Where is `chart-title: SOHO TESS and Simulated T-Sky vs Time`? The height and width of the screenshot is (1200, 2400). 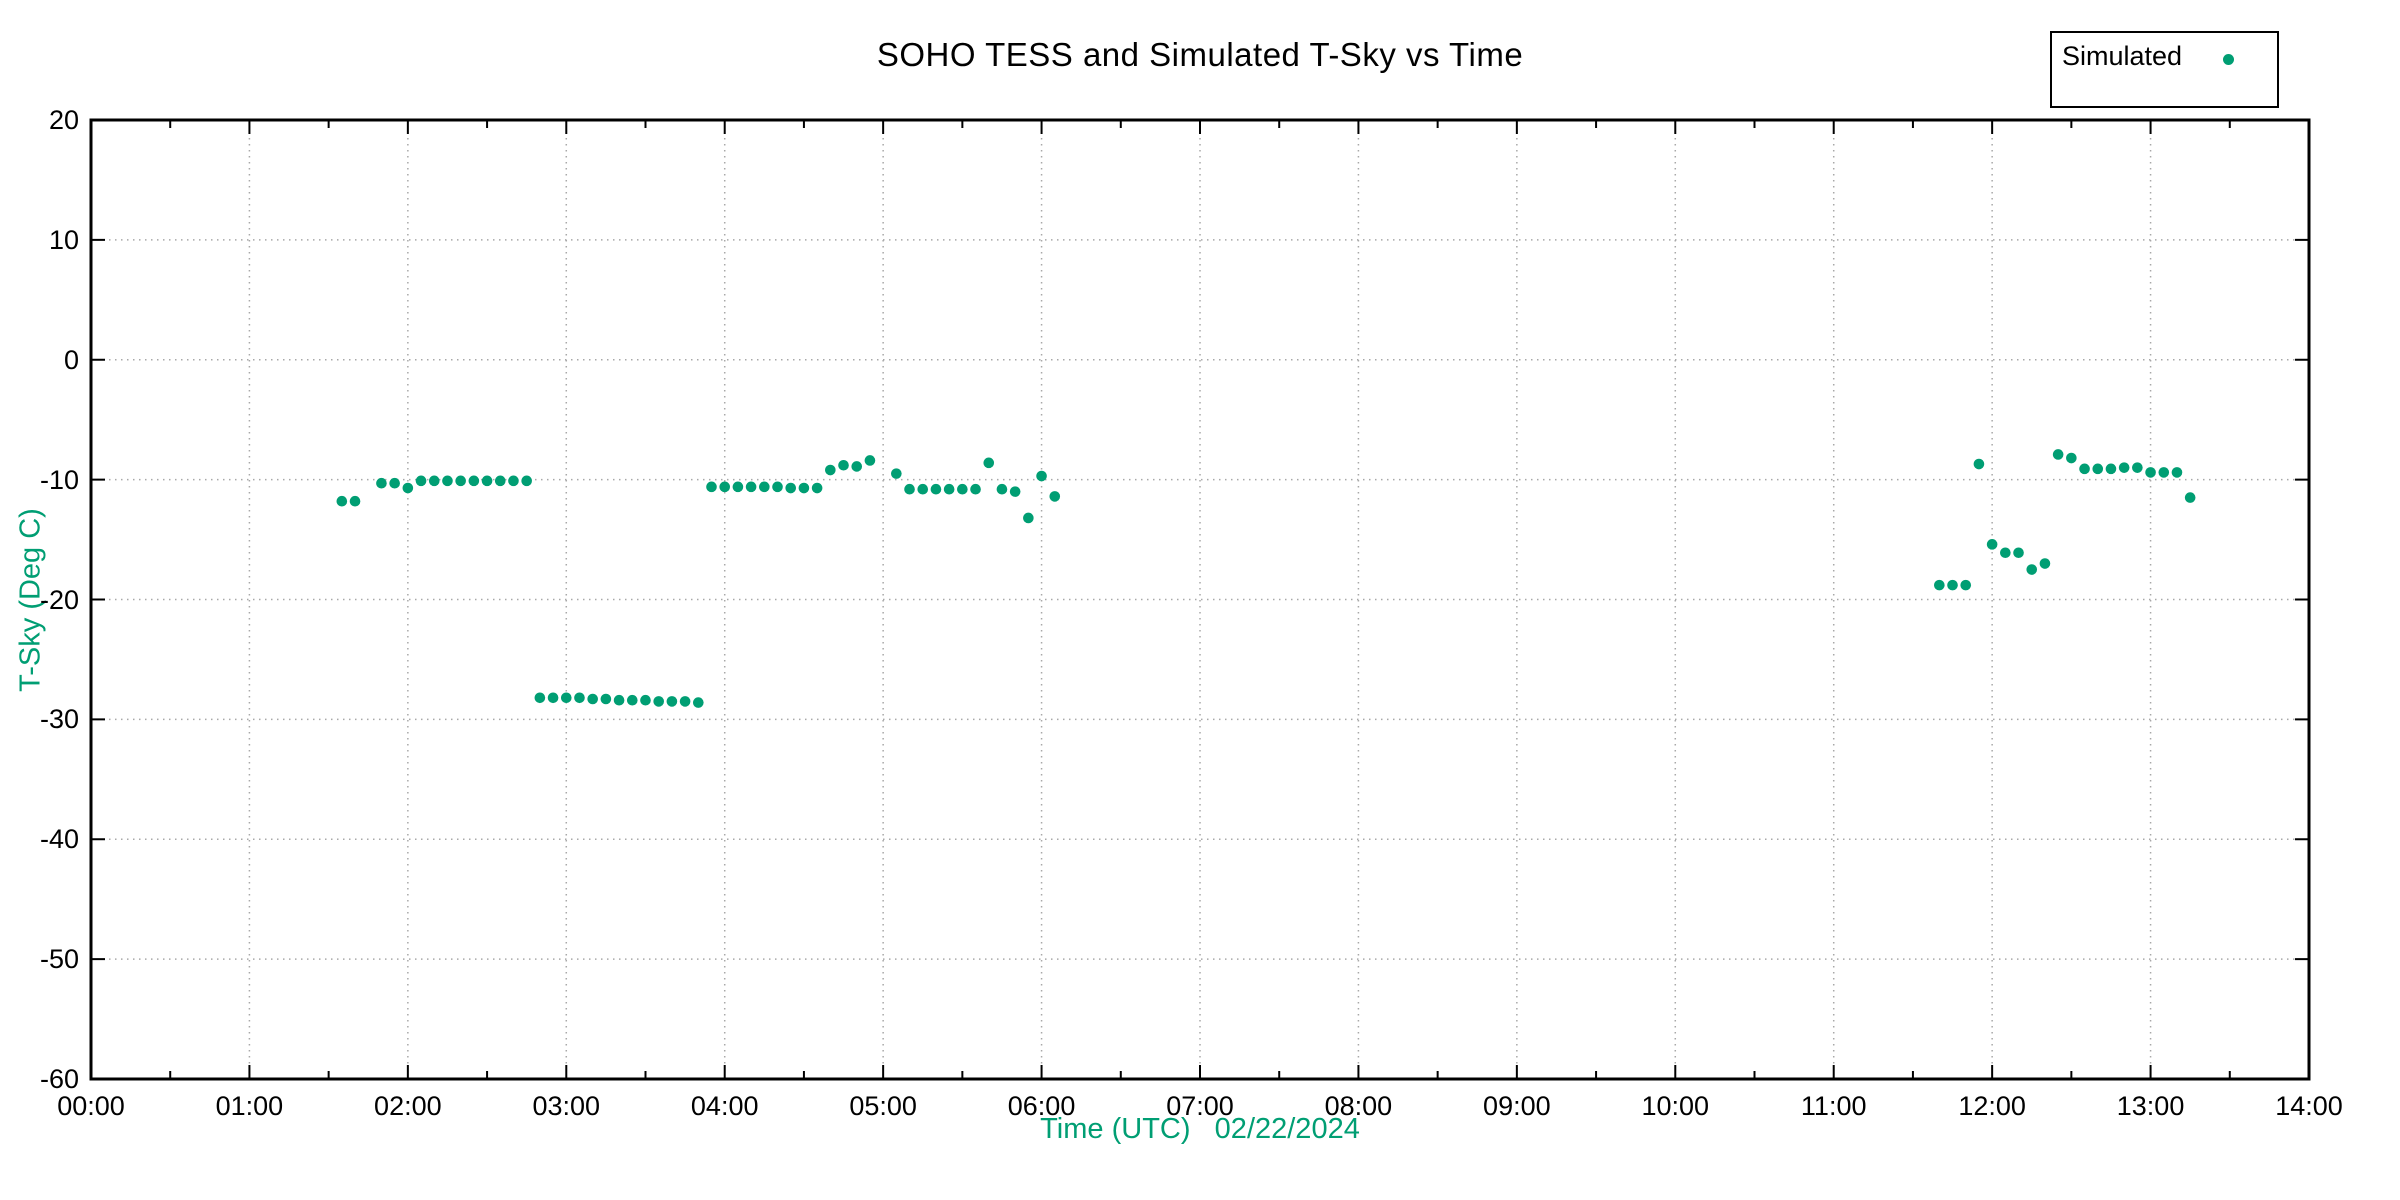
chart-title: SOHO TESS and Simulated T-Sky vs Time is located at coordinates (1200, 54).